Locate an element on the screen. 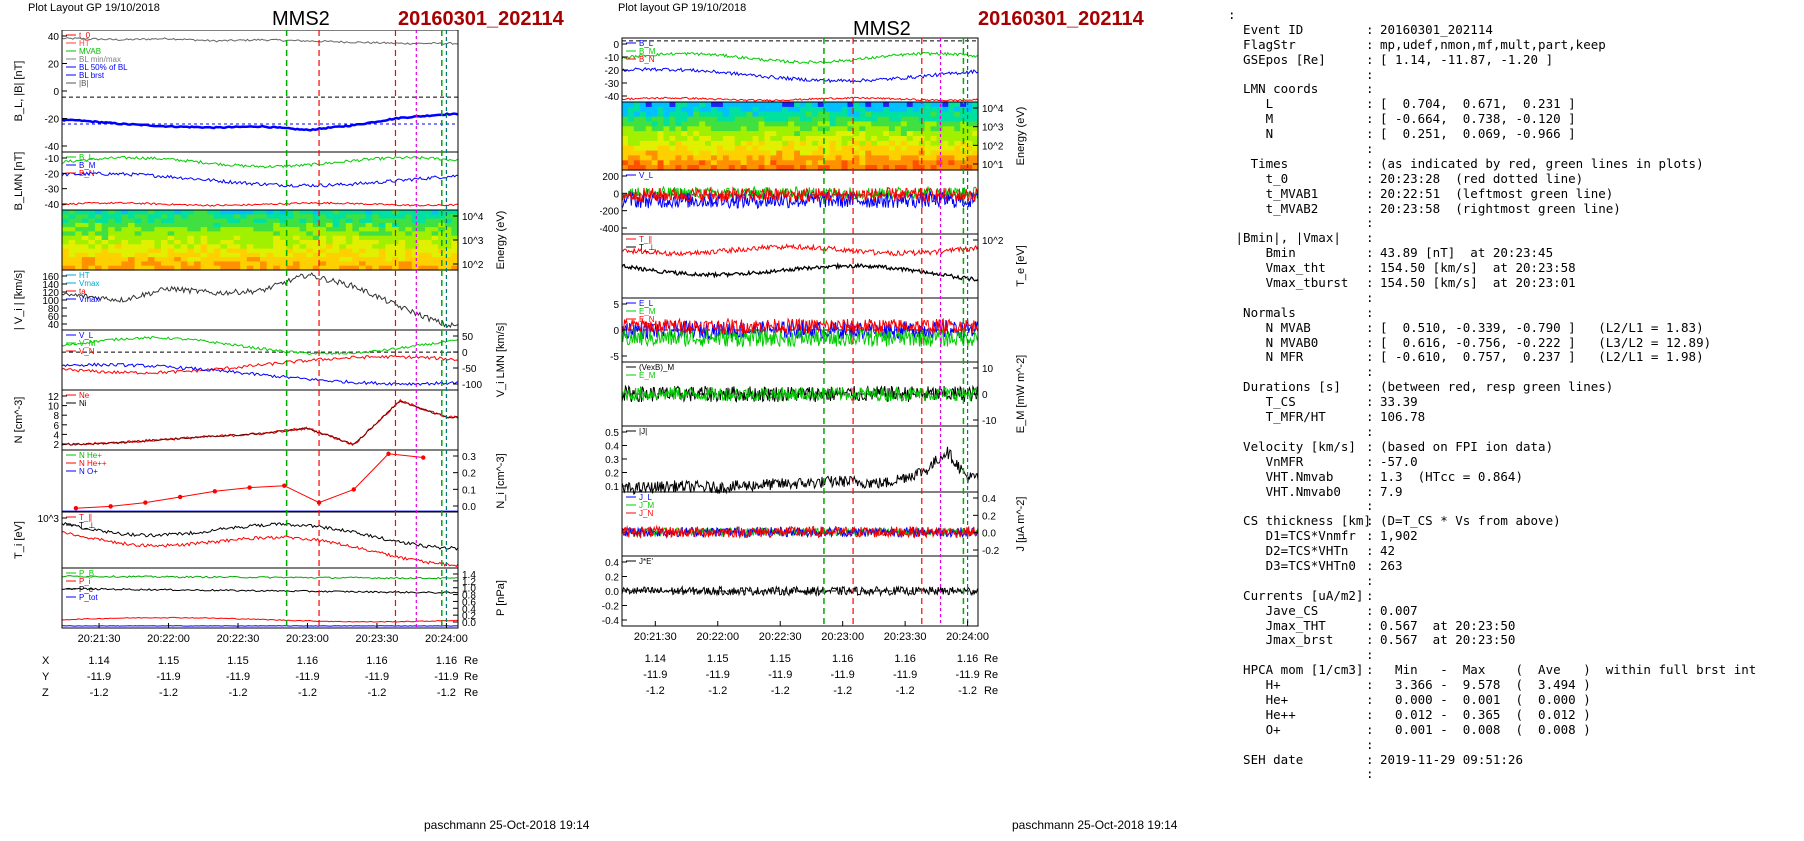 The width and height of the screenshot is (1804, 841). y-tick-label: 0.4 is located at coordinates (612, 563).